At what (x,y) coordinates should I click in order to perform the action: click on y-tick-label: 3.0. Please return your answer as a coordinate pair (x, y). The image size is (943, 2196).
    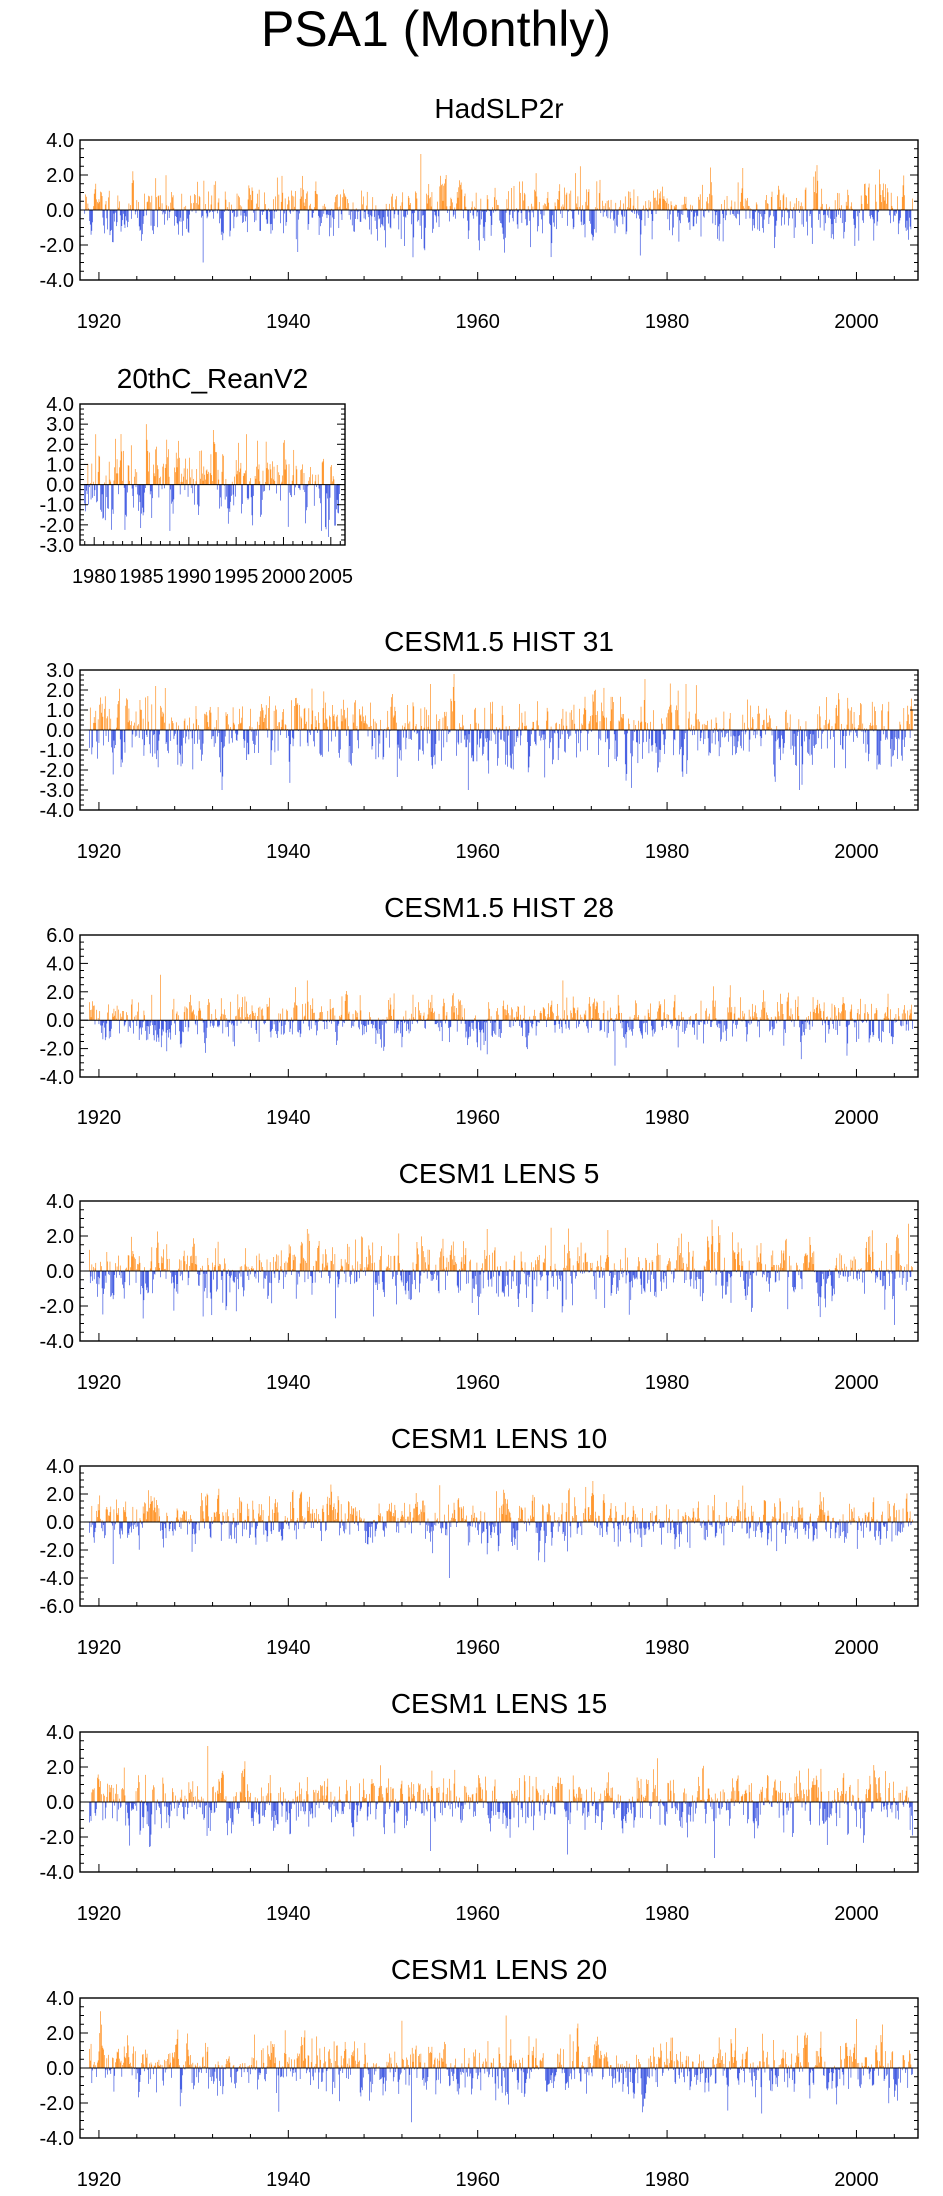
    Looking at the image, I should click on (60, 671).